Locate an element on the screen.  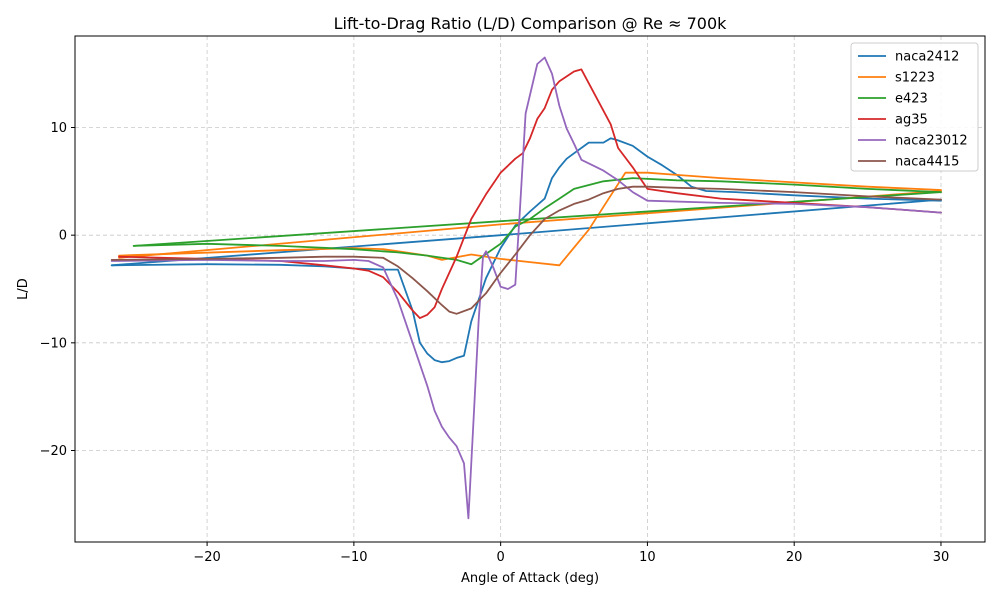
x-tick-label: 30 is located at coordinates (941, 557).